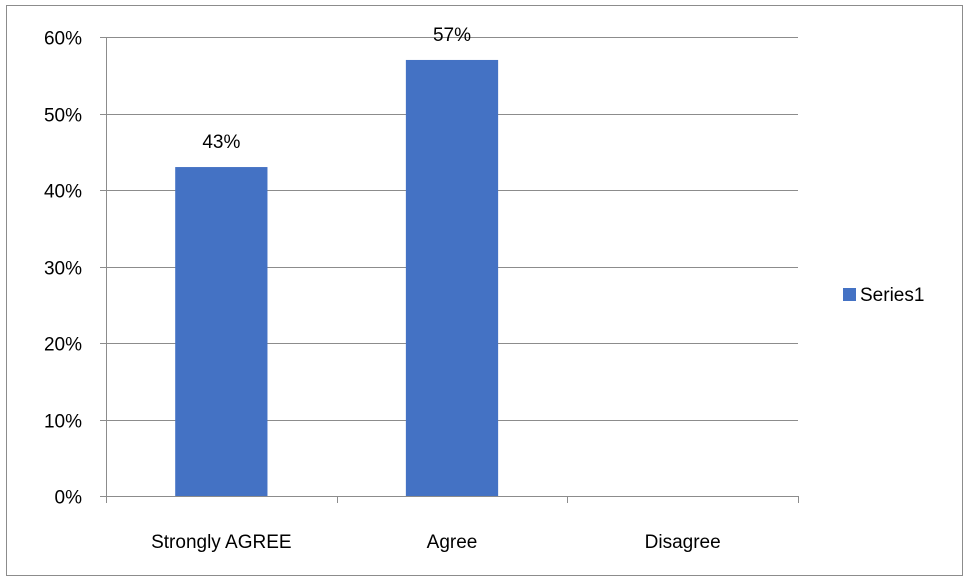  What do you see at coordinates (452, 542) in the screenshot?
I see `x-tick-label: Agree` at bounding box center [452, 542].